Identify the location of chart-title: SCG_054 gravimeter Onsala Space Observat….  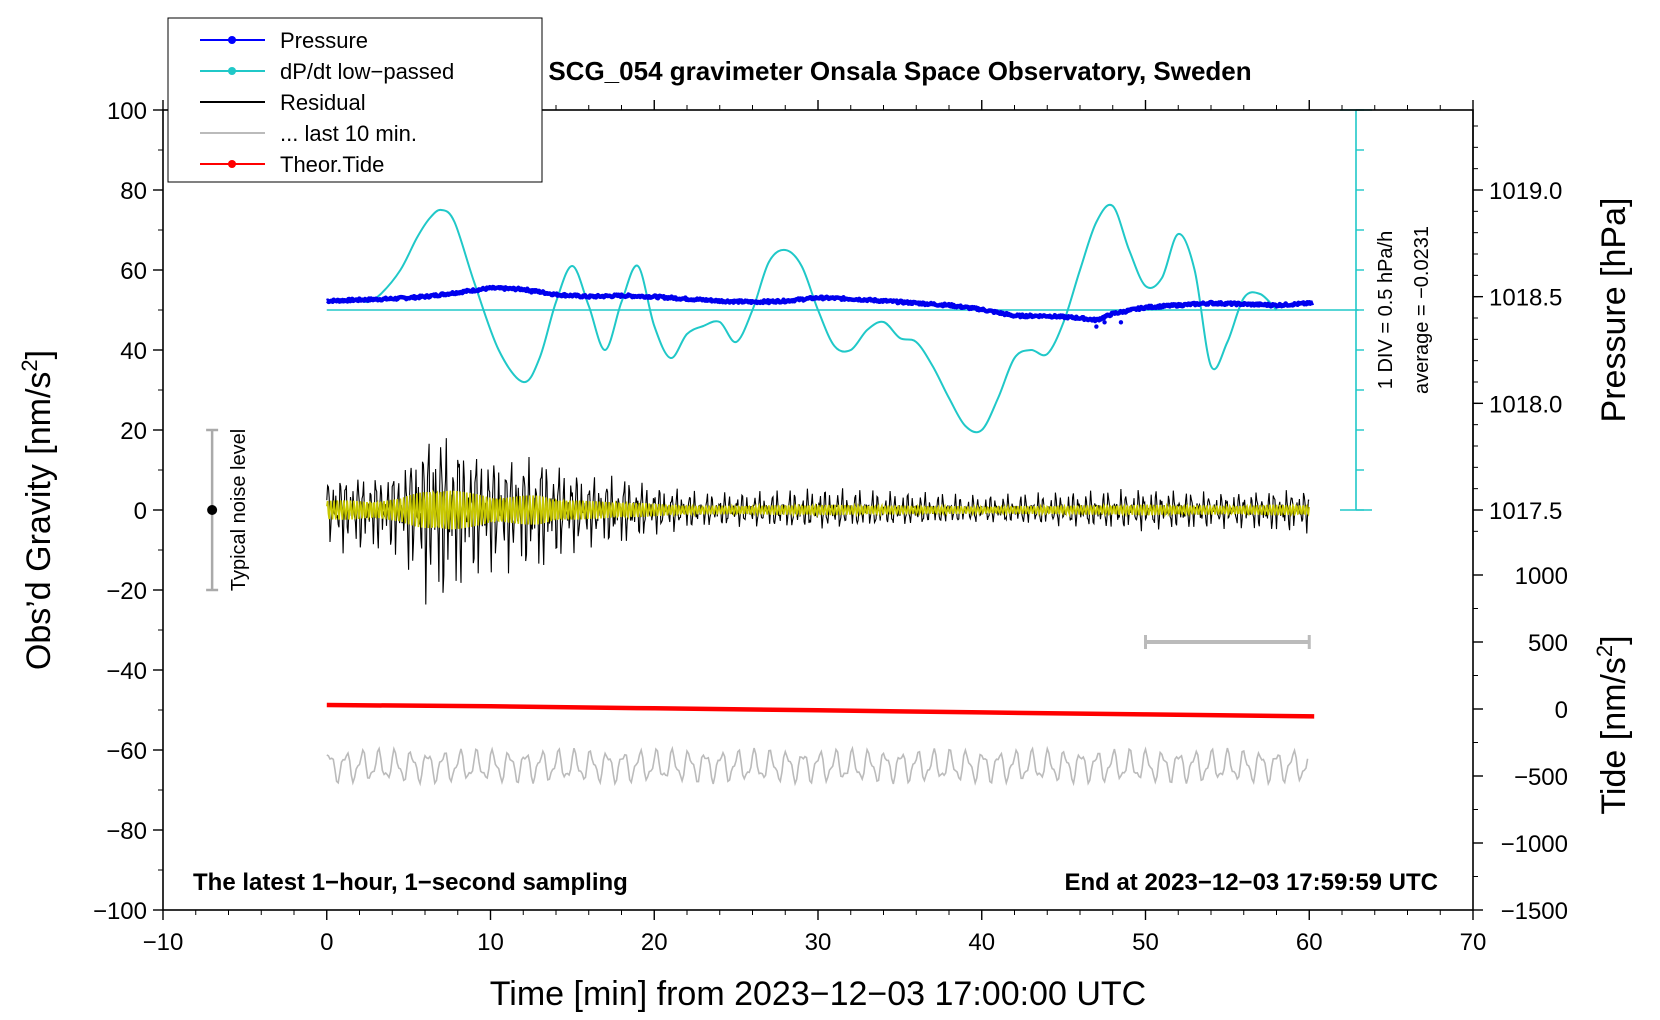
(899, 71).